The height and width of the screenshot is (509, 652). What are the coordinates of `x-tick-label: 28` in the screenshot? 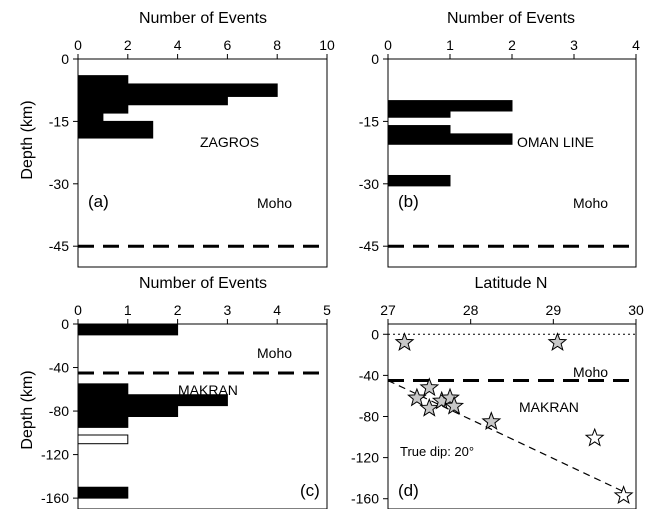 It's located at (471, 310).